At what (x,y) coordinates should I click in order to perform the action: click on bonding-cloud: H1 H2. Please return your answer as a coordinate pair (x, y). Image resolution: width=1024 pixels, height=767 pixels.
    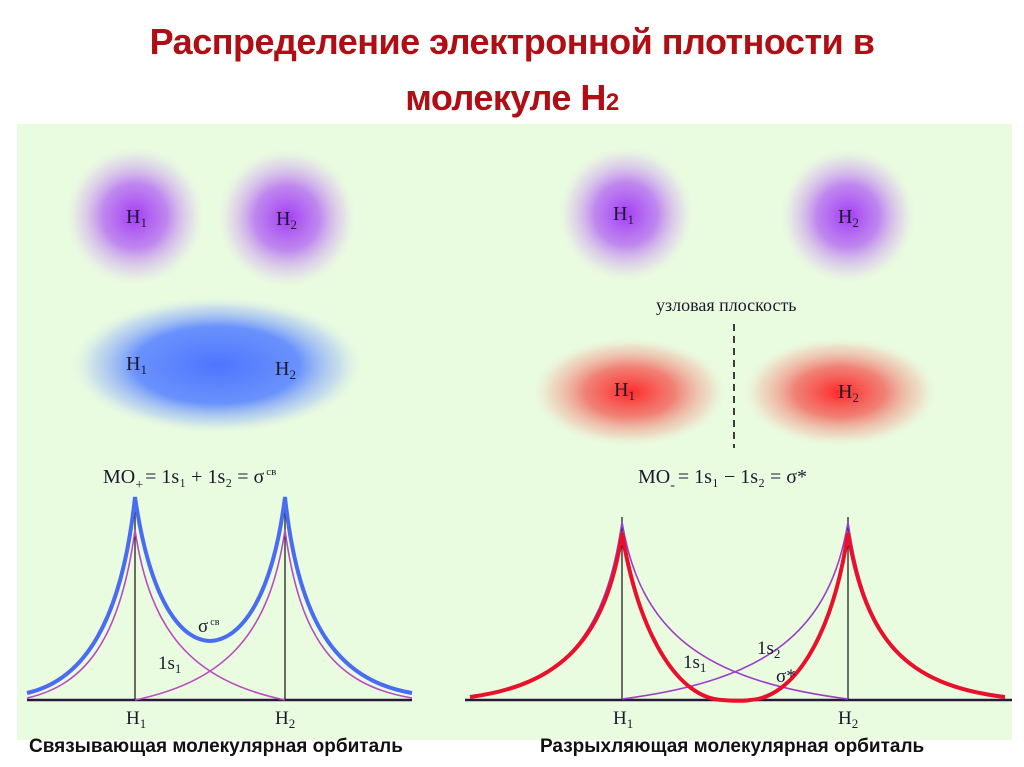
    Looking at the image, I should click on (217, 365).